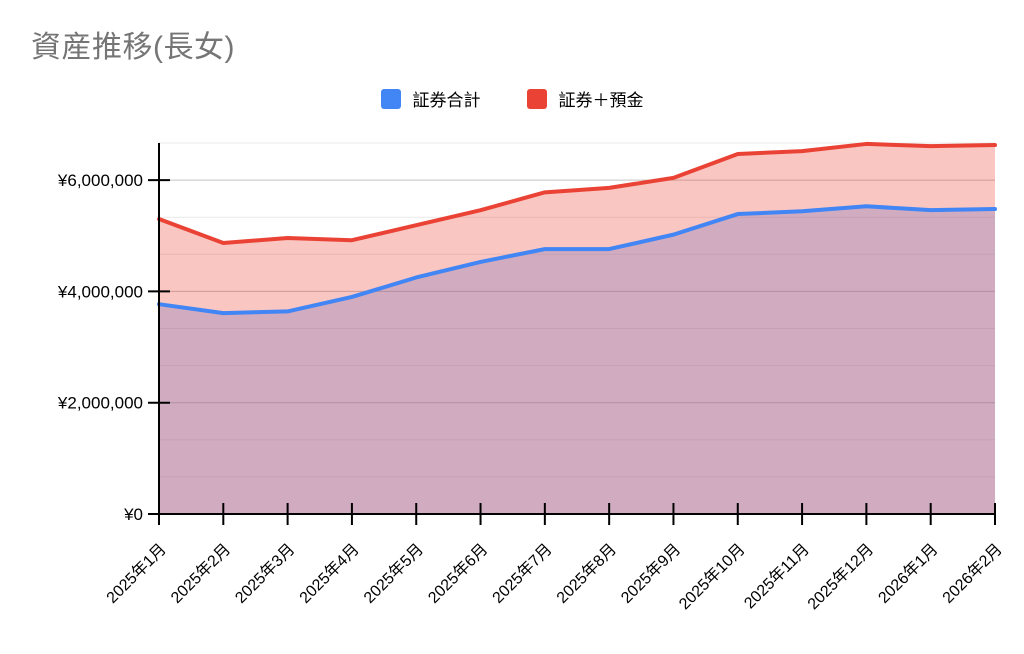 This screenshot has width=1024, height=654. Describe the element at coordinates (908, 573) in the screenshot. I see `x-axis-label: 2026年1月` at that location.